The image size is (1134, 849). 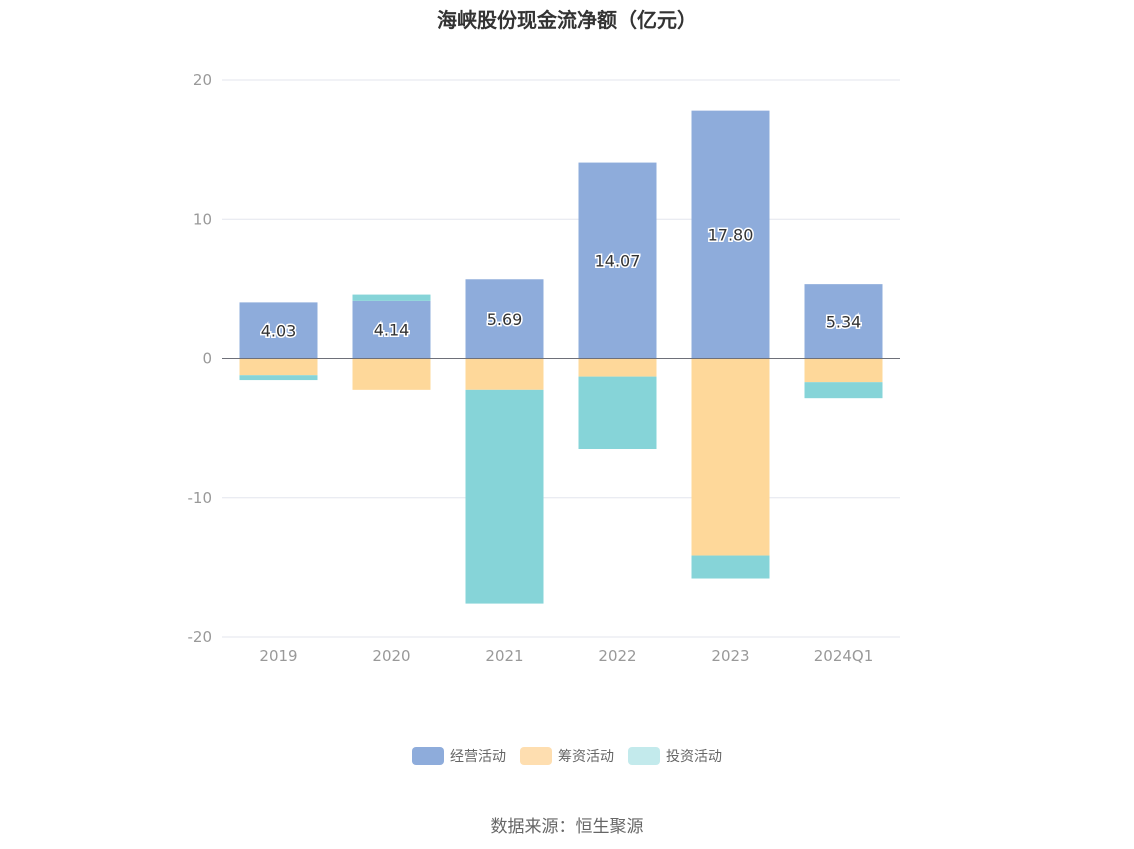 I want to click on y-tick-label: 10, so click(x=202, y=219).